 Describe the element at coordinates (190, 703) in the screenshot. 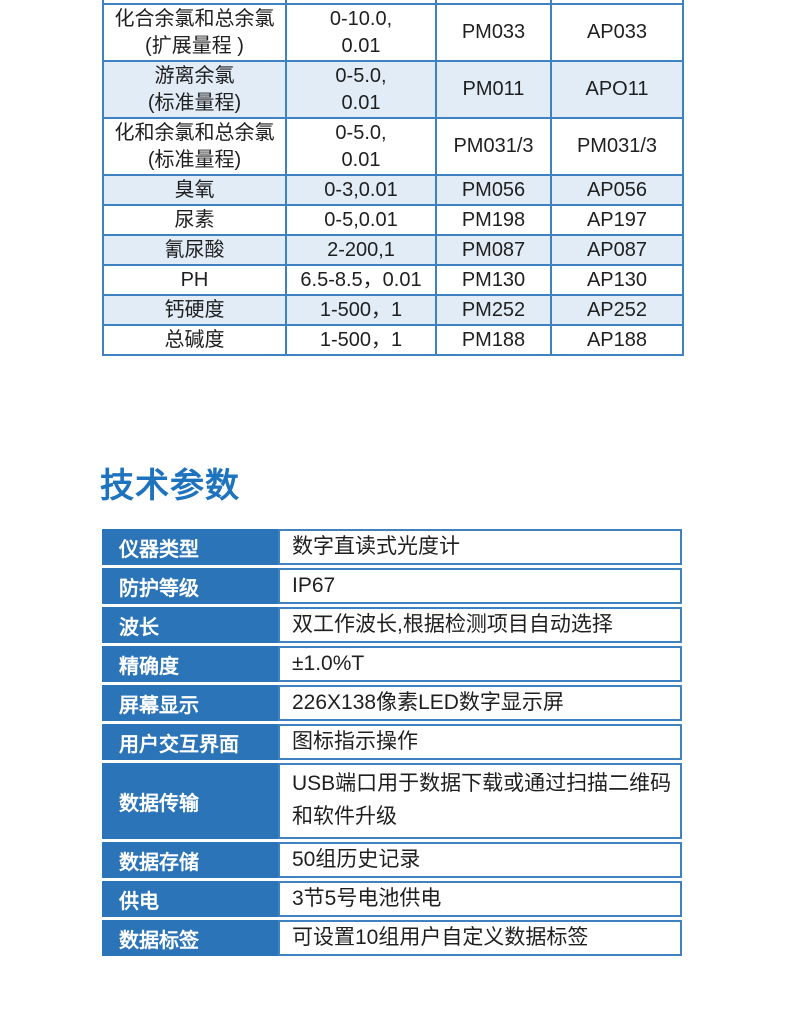

I see `tech-label: 屏幕显示` at that location.